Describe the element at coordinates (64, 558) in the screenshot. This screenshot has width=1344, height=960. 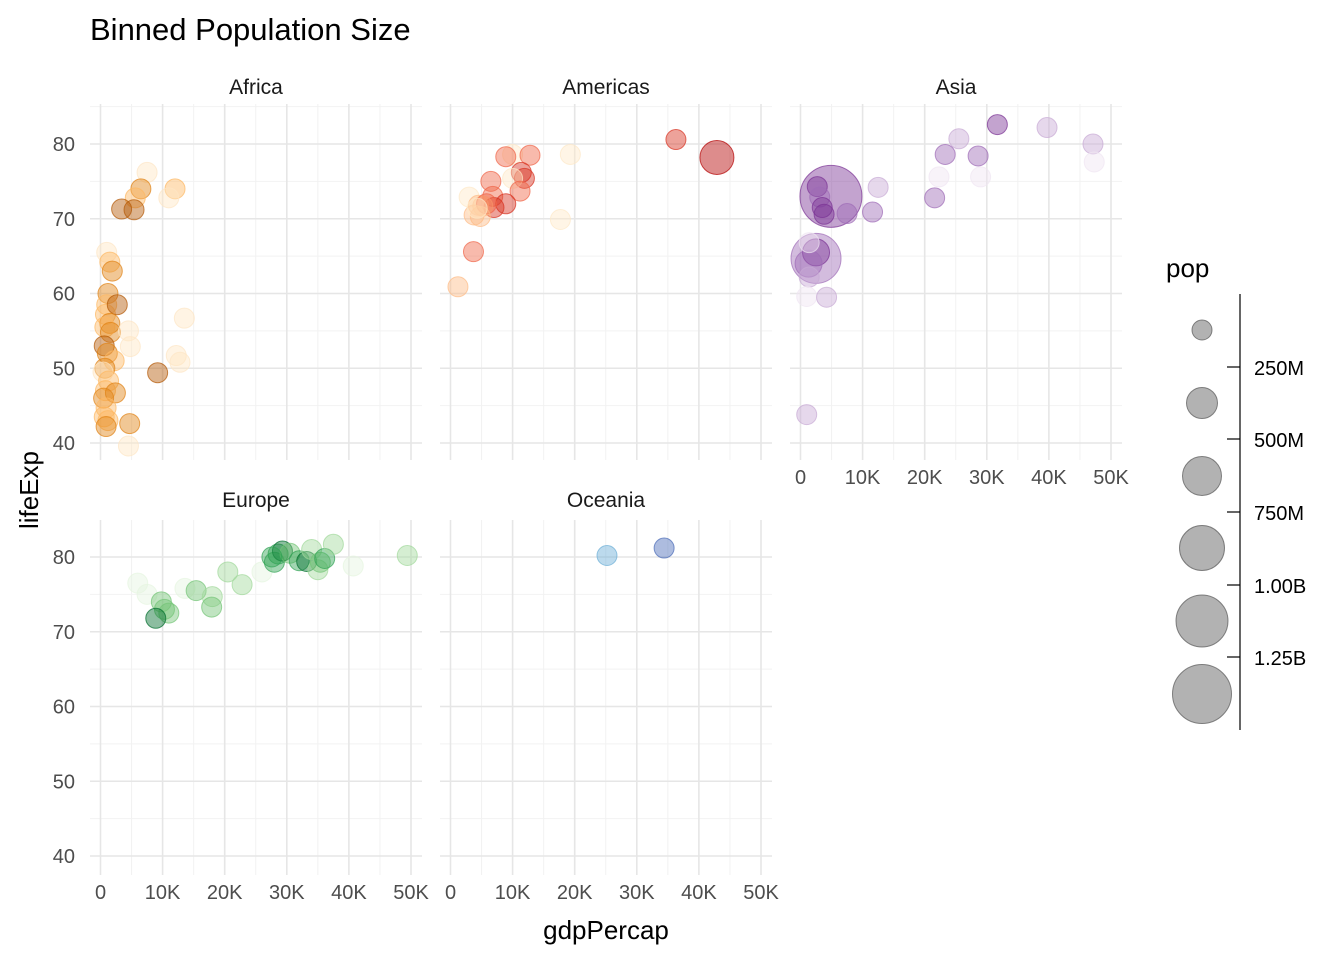
I see `y-tick-label: 80` at that location.